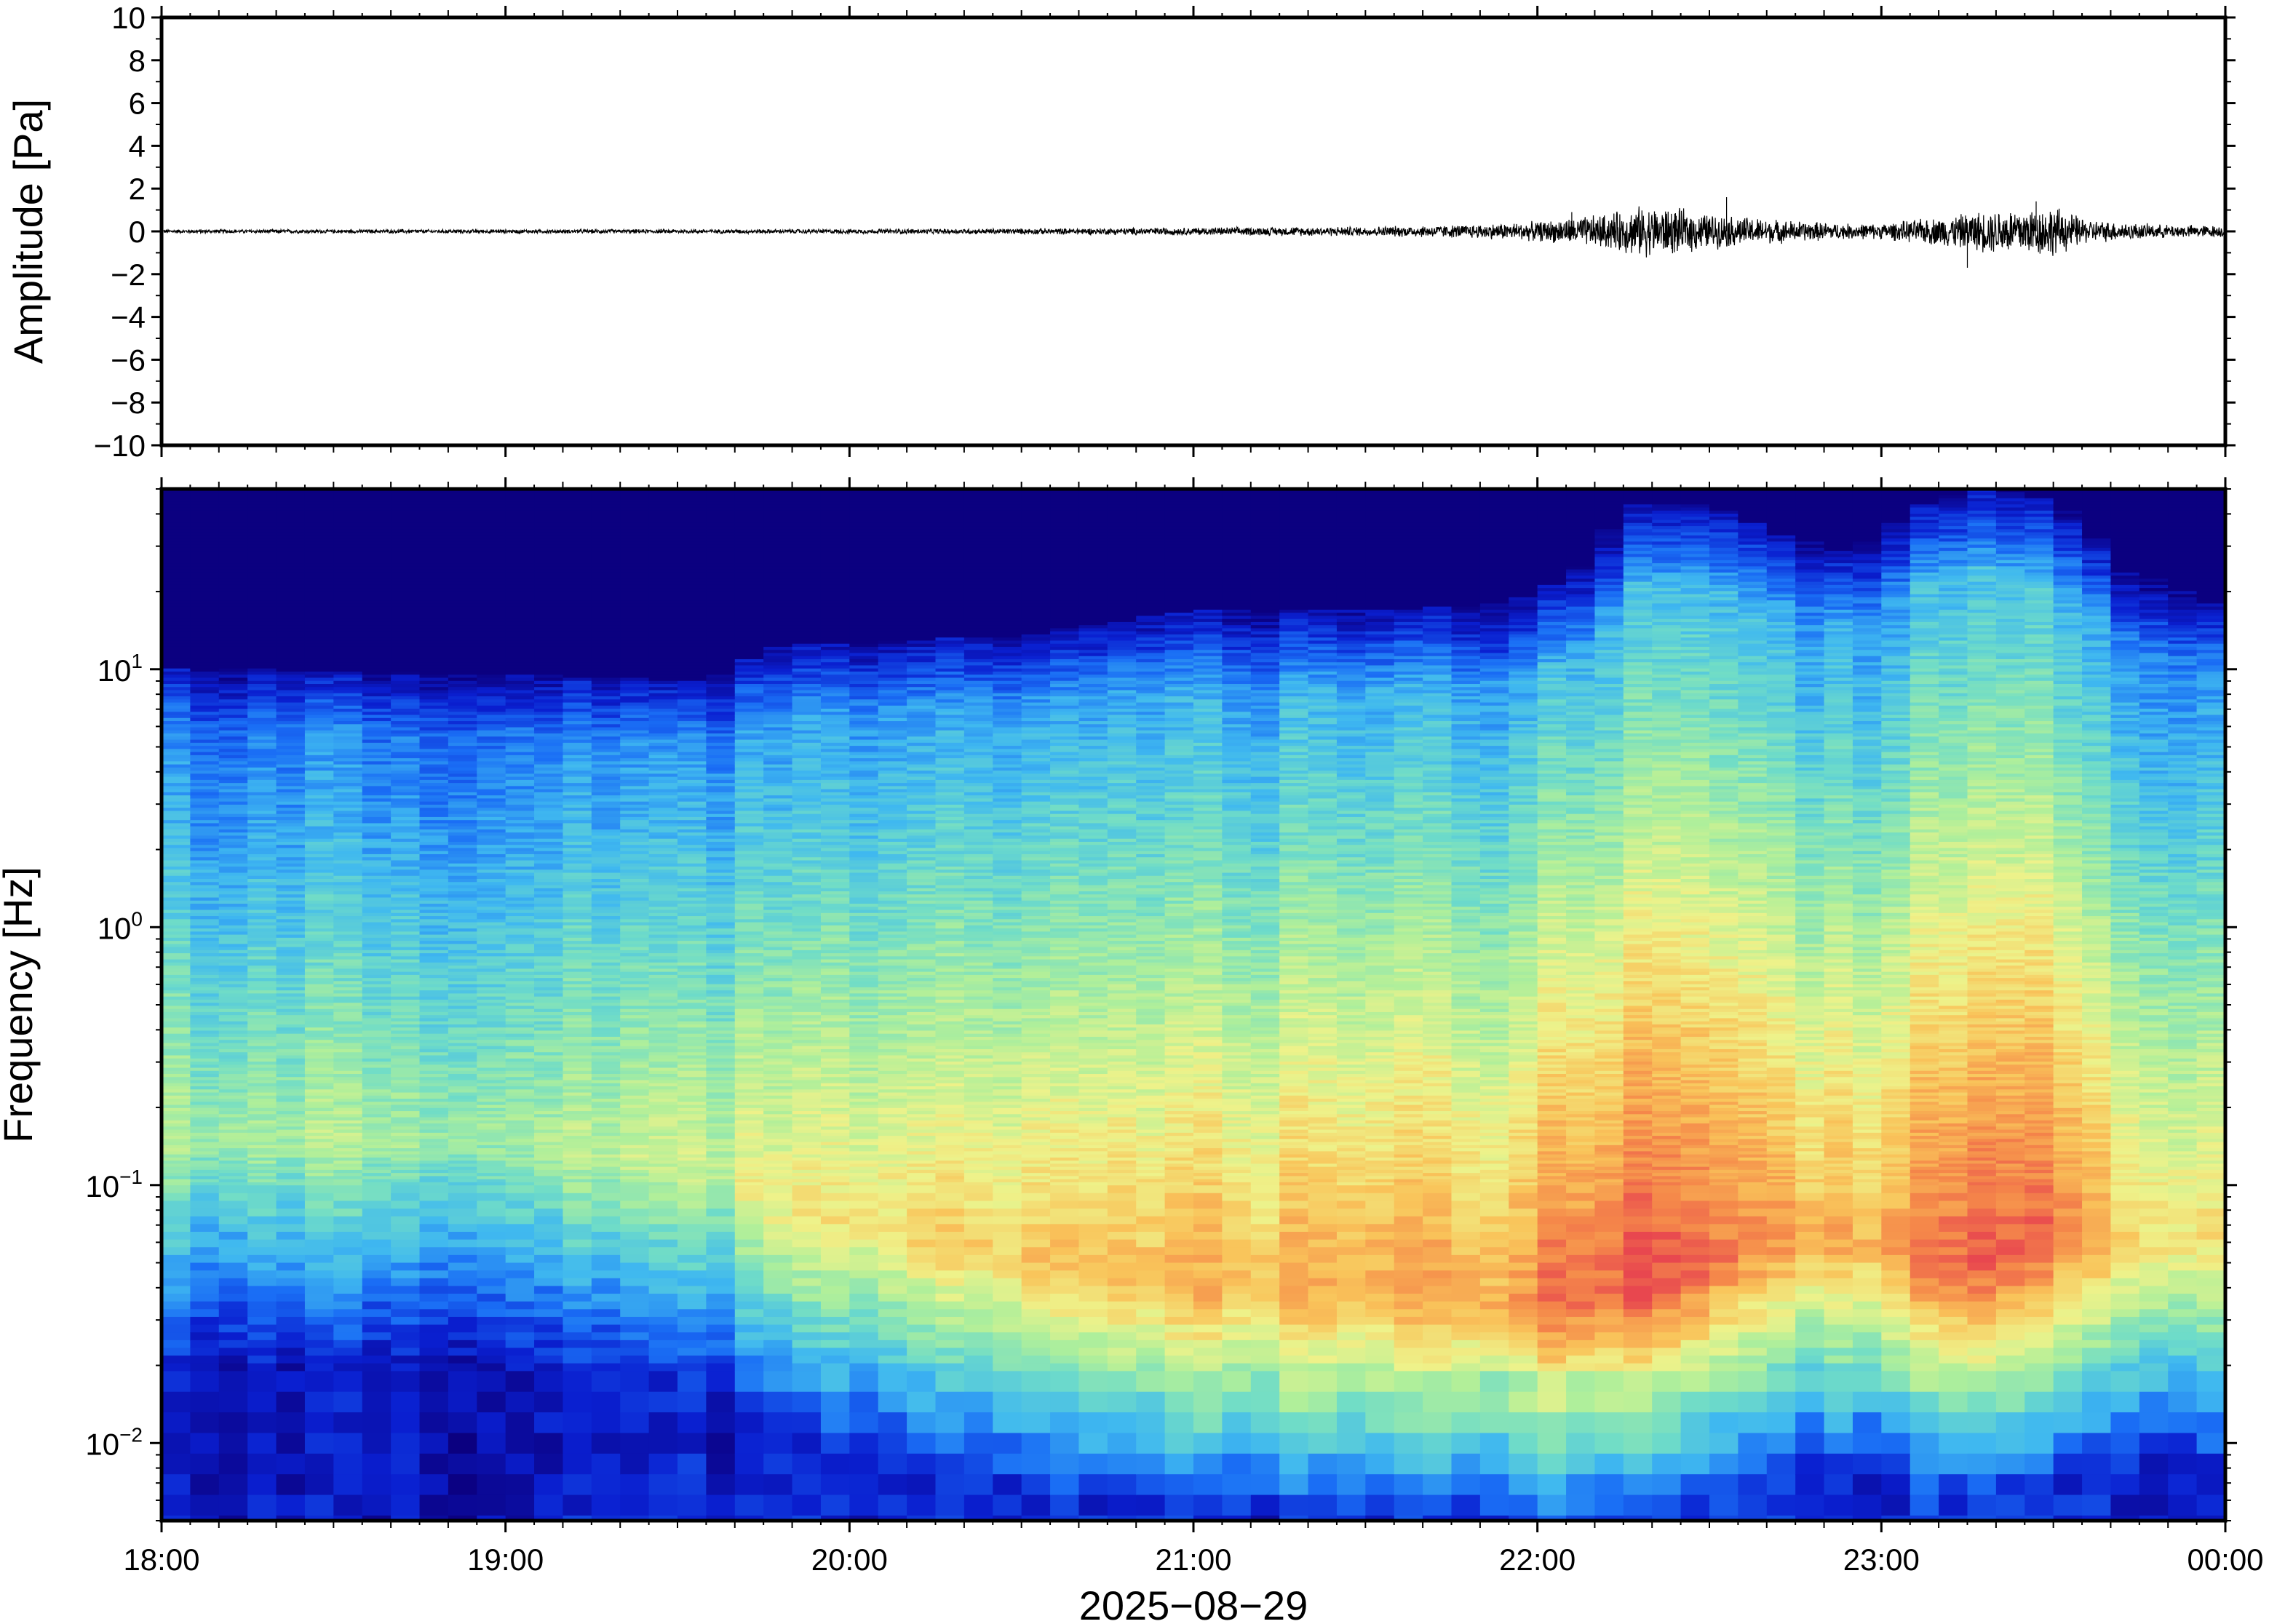 The height and width of the screenshot is (1624, 2269). I want to click on waveform-y-tick-label: −6, so click(128, 360).